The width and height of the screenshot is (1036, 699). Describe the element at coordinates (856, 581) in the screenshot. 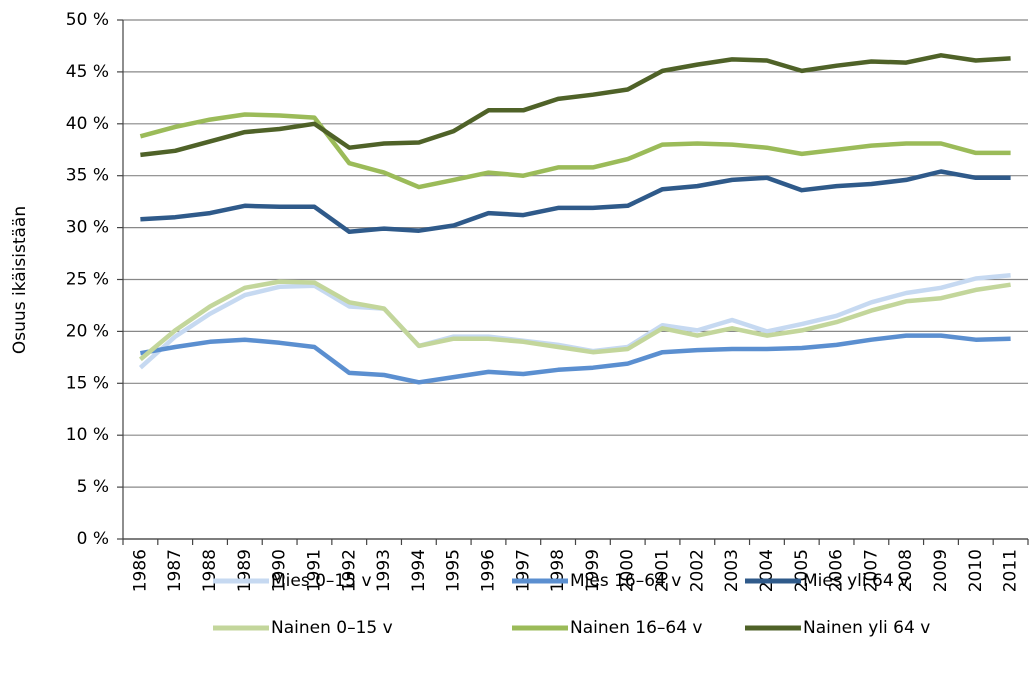

I see `legend-label: Mies yli 64 v` at that location.